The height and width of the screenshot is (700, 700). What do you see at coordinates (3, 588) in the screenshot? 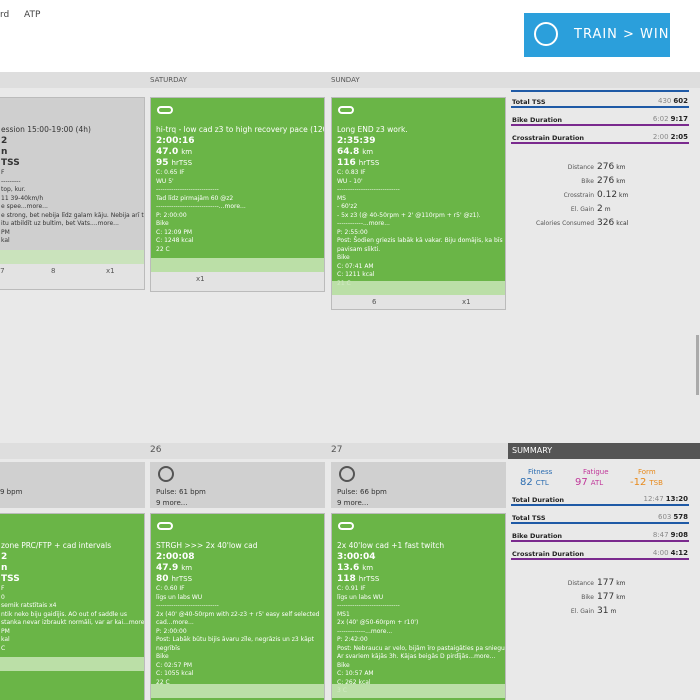
I see `workout-line: F` at bounding box center [3, 588].